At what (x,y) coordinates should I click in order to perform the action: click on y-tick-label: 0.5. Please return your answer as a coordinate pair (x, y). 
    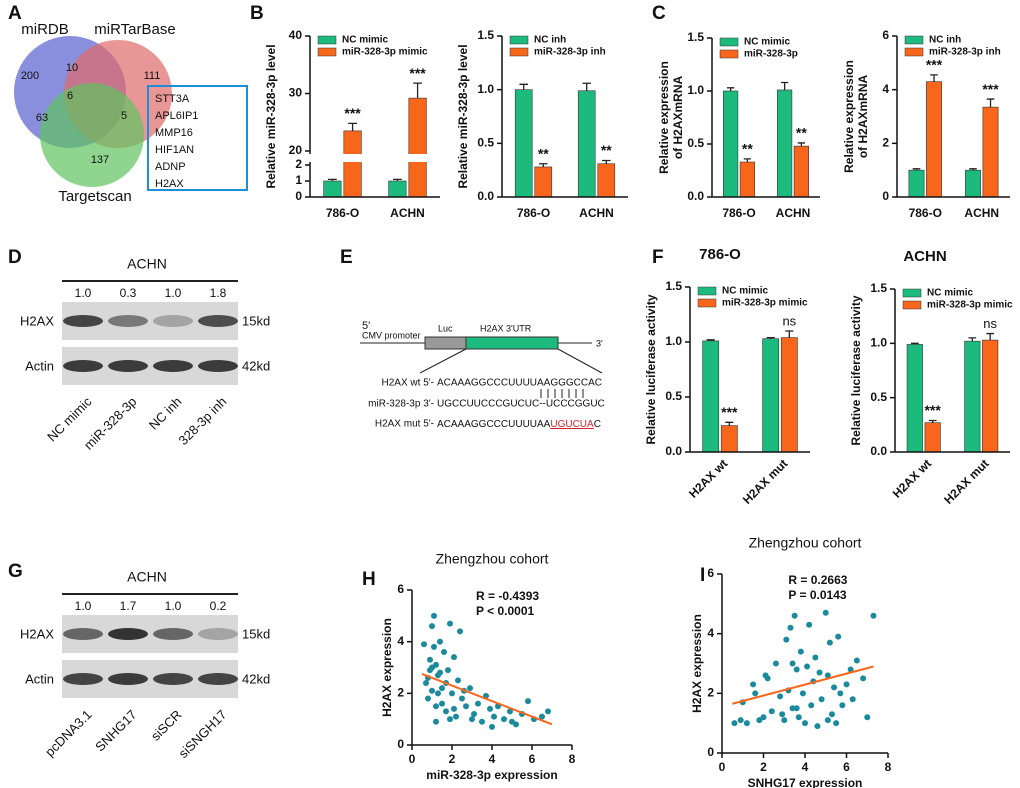
    Looking at the image, I should click on (673, 396).